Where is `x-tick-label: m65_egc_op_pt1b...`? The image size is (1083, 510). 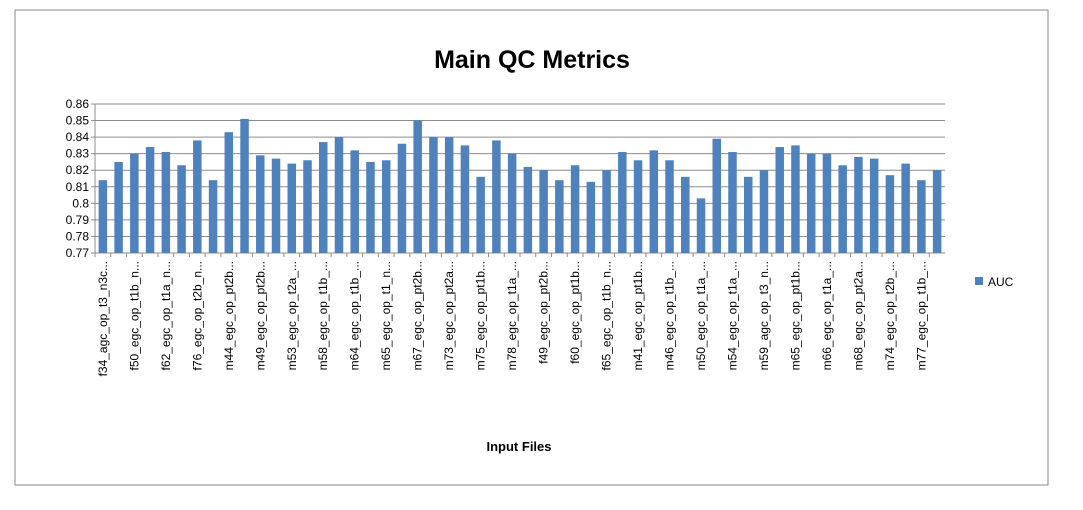 x-tick-label: m65_egc_op_pt1b... is located at coordinates (795, 315).